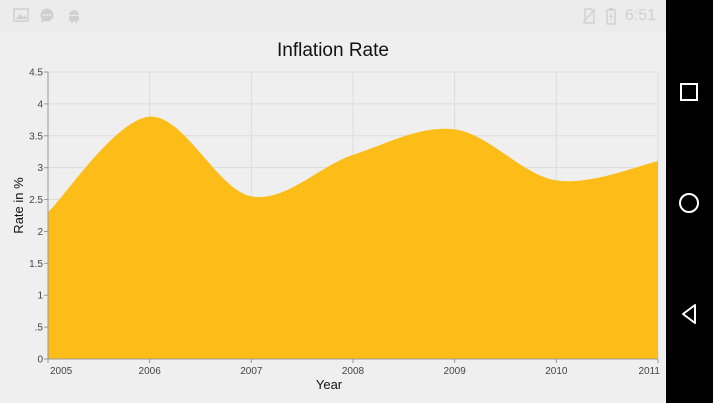 This screenshot has width=713, height=403. I want to click on status-bar: 6:51, so click(333, 16).